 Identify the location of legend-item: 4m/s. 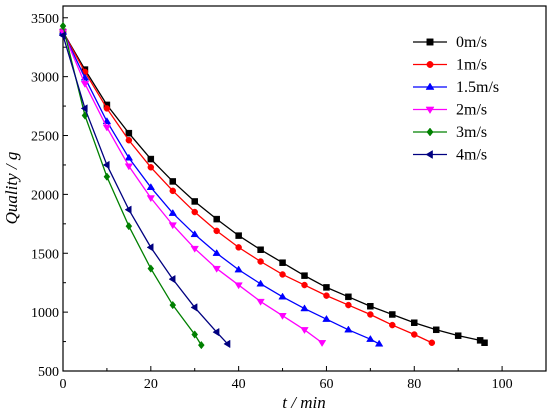
(450, 155).